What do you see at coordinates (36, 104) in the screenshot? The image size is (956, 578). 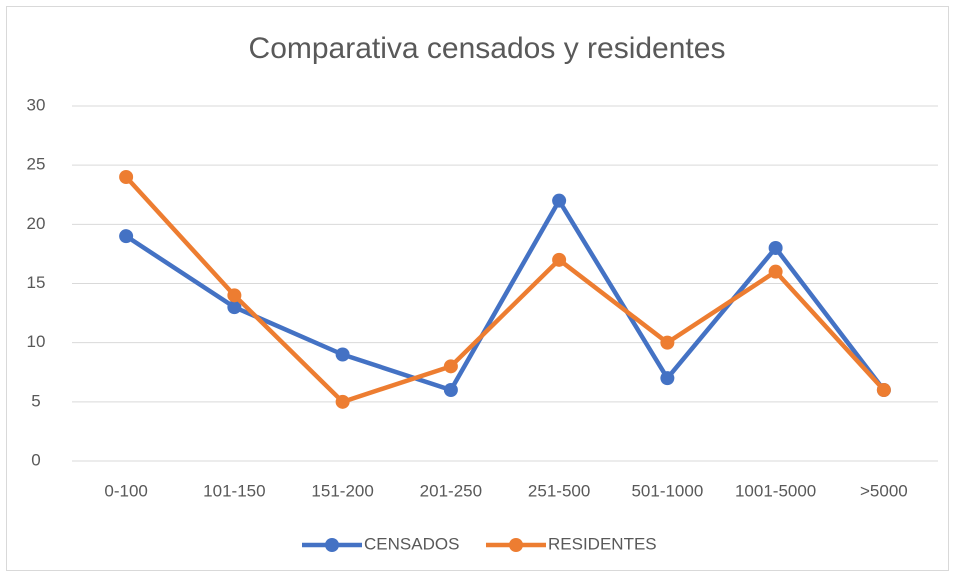 I see `y-tick-label: 30` at bounding box center [36, 104].